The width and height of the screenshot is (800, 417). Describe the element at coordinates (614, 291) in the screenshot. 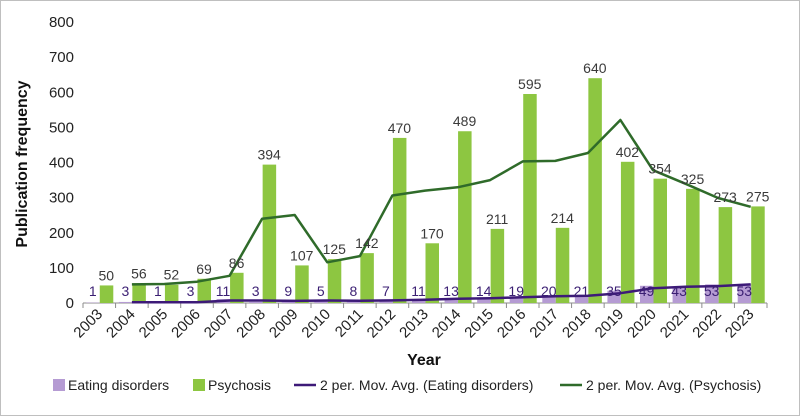

I see `data-label-eating-disorders: 35` at that location.